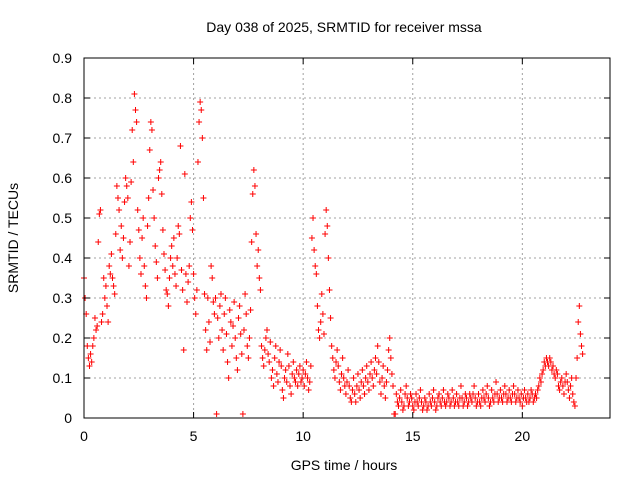  I want to click on x-tick-label: 20, so click(523, 436).